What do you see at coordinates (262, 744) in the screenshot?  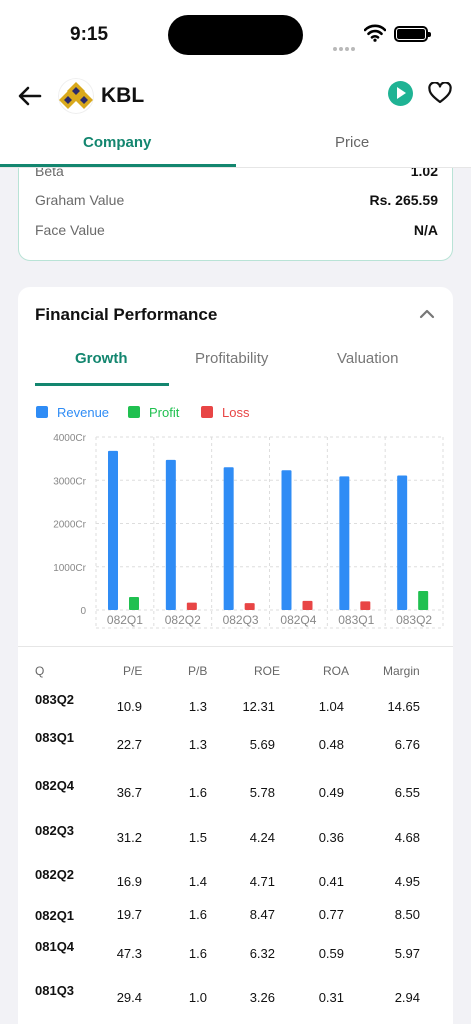 I see `value-cell: 5.69` at bounding box center [262, 744].